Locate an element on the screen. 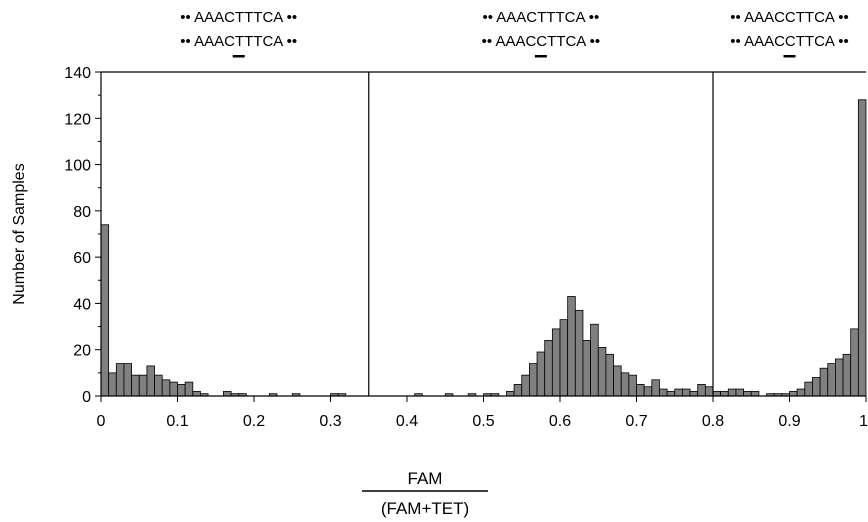  x-tick-label: 0.2 is located at coordinates (254, 421).